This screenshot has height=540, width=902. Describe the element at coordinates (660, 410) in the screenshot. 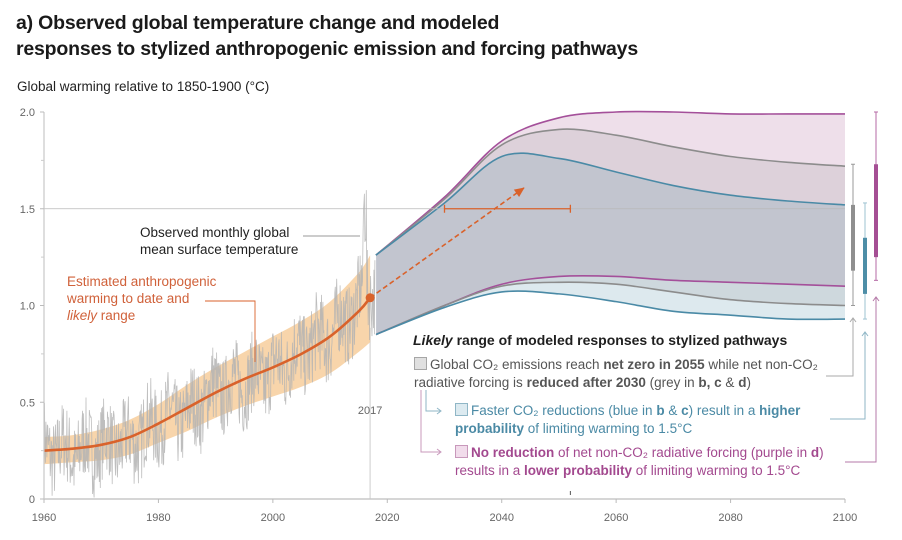

I see `legend-blue-bold: b` at that location.